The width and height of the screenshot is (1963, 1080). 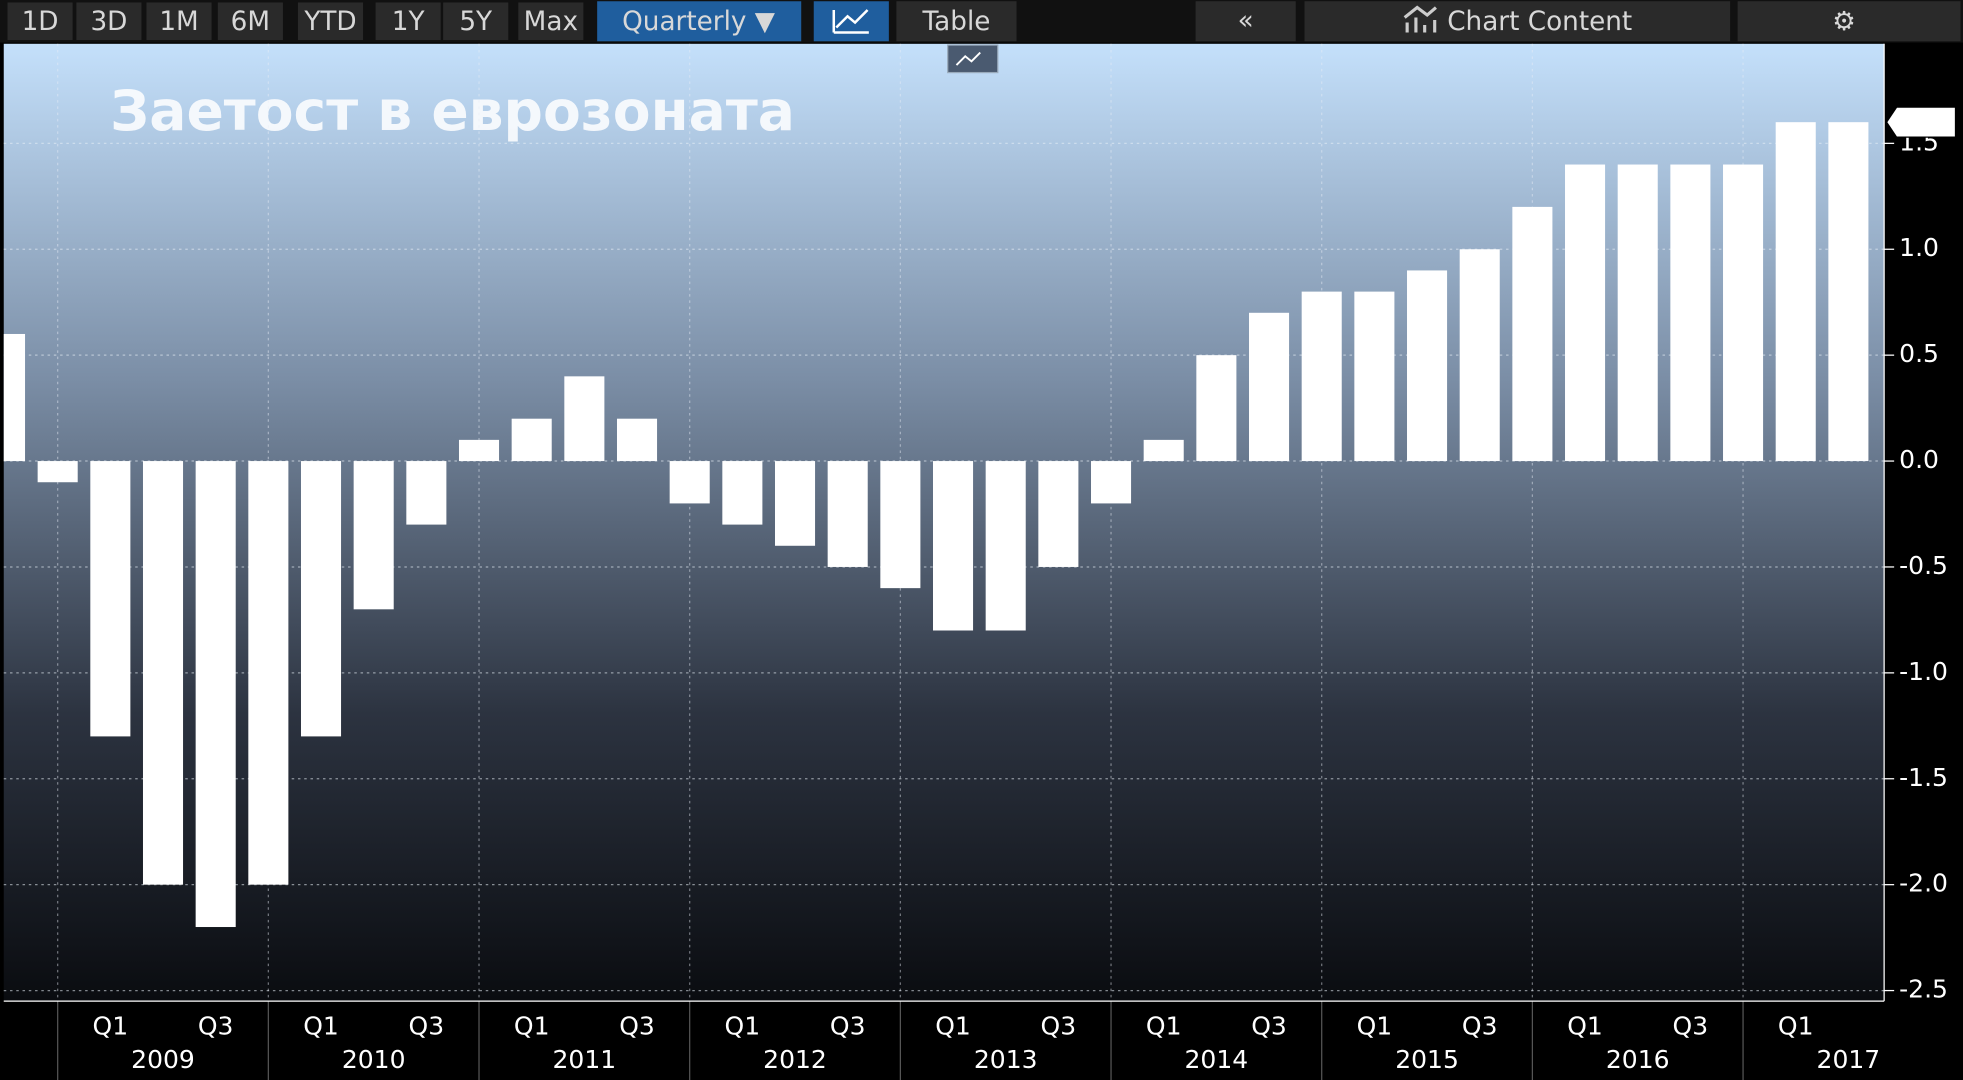 I want to click on y-tick-label: -1.5, so click(x=1923, y=777).